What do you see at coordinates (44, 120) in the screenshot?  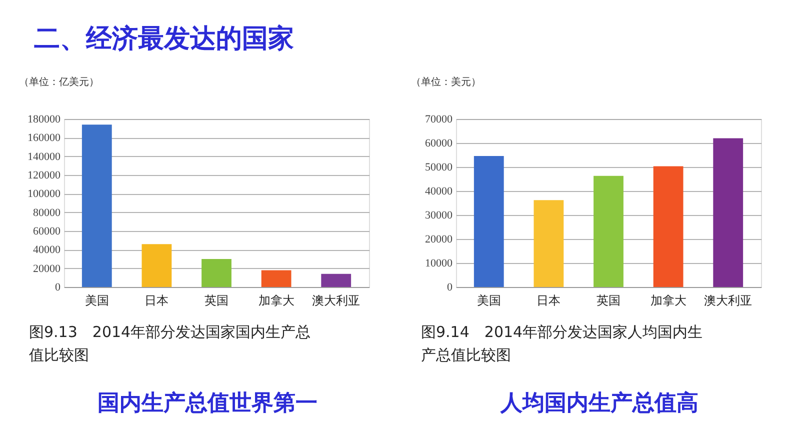 I see `y-tick-label: 180000` at bounding box center [44, 120].